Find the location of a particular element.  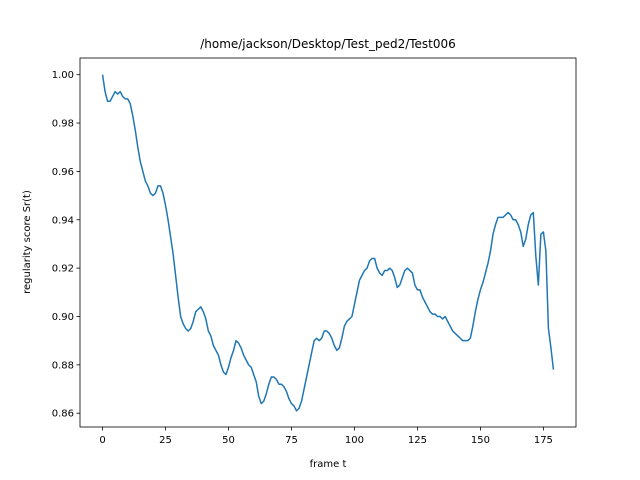

y-tick-label: 0.94 is located at coordinates (63, 220).